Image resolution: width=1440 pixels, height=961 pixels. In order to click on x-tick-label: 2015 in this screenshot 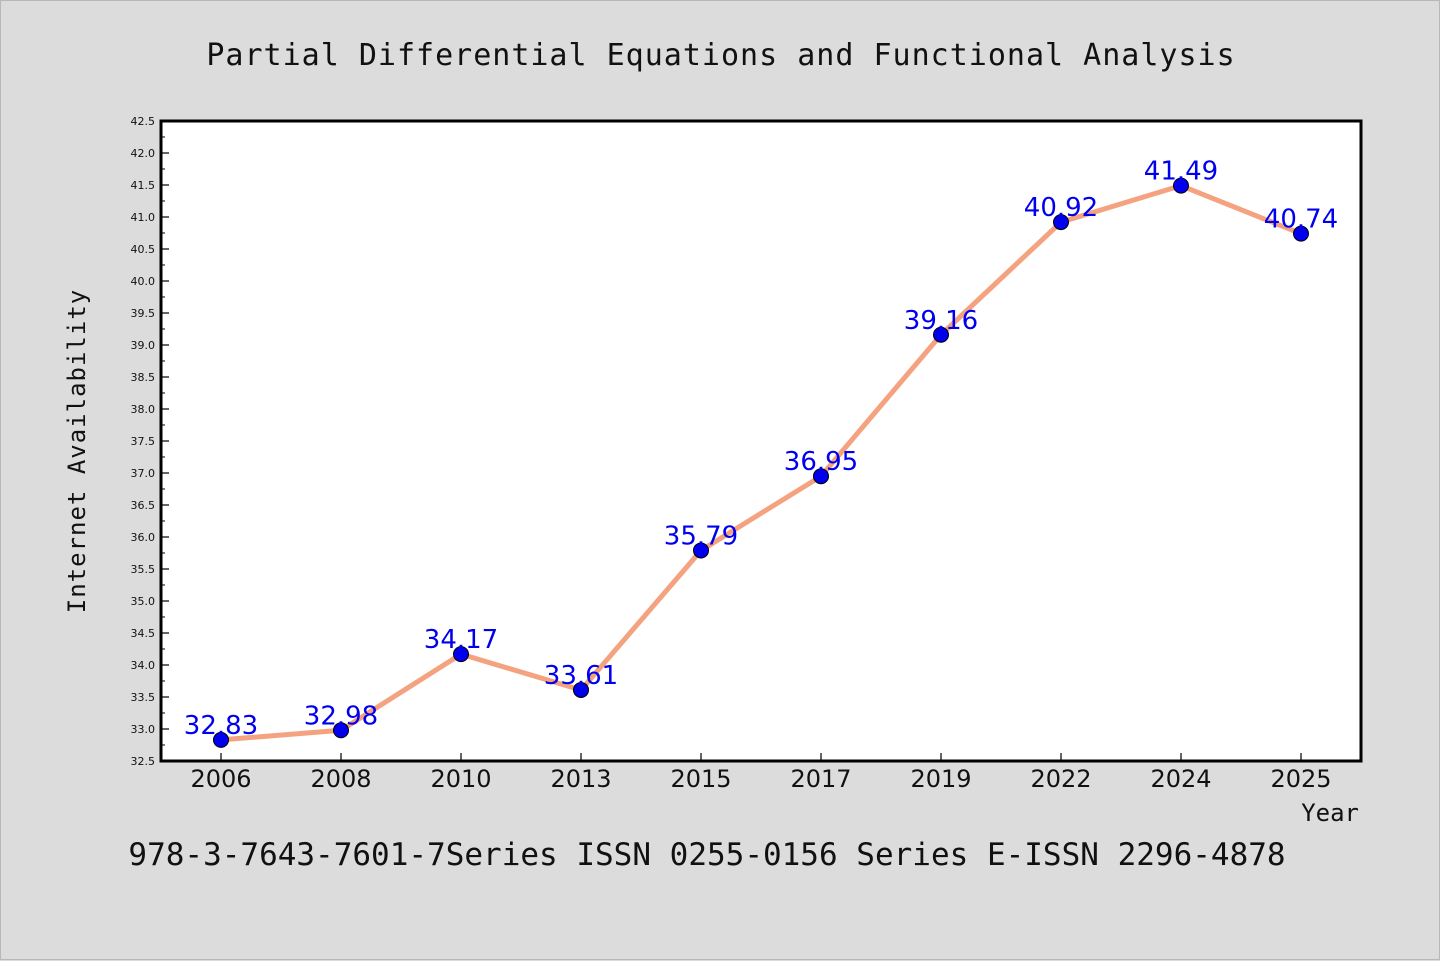, I will do `click(700, 779)`.